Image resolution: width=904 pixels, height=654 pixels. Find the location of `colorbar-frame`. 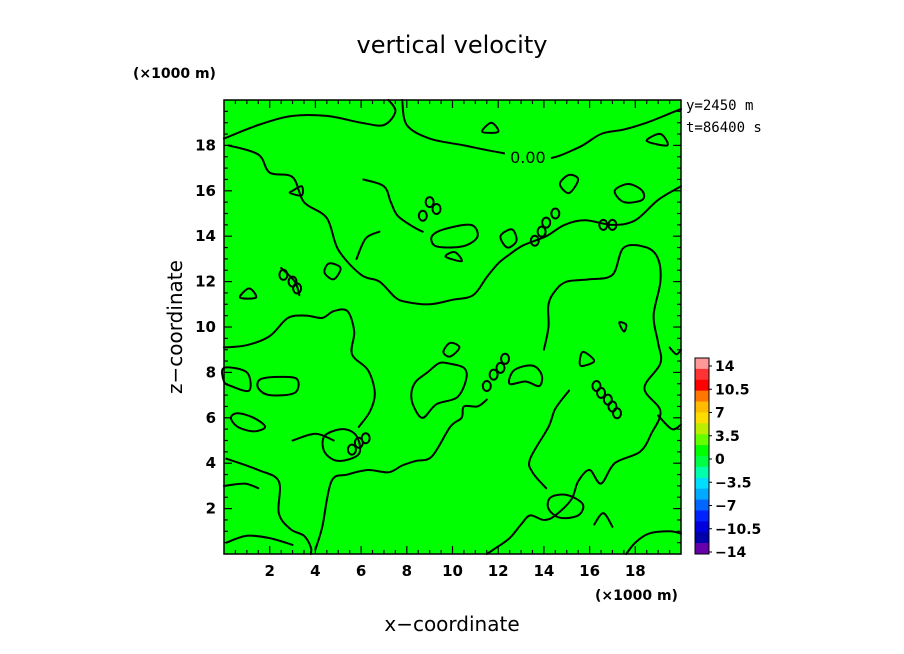

colorbar-frame is located at coordinates (702, 456).